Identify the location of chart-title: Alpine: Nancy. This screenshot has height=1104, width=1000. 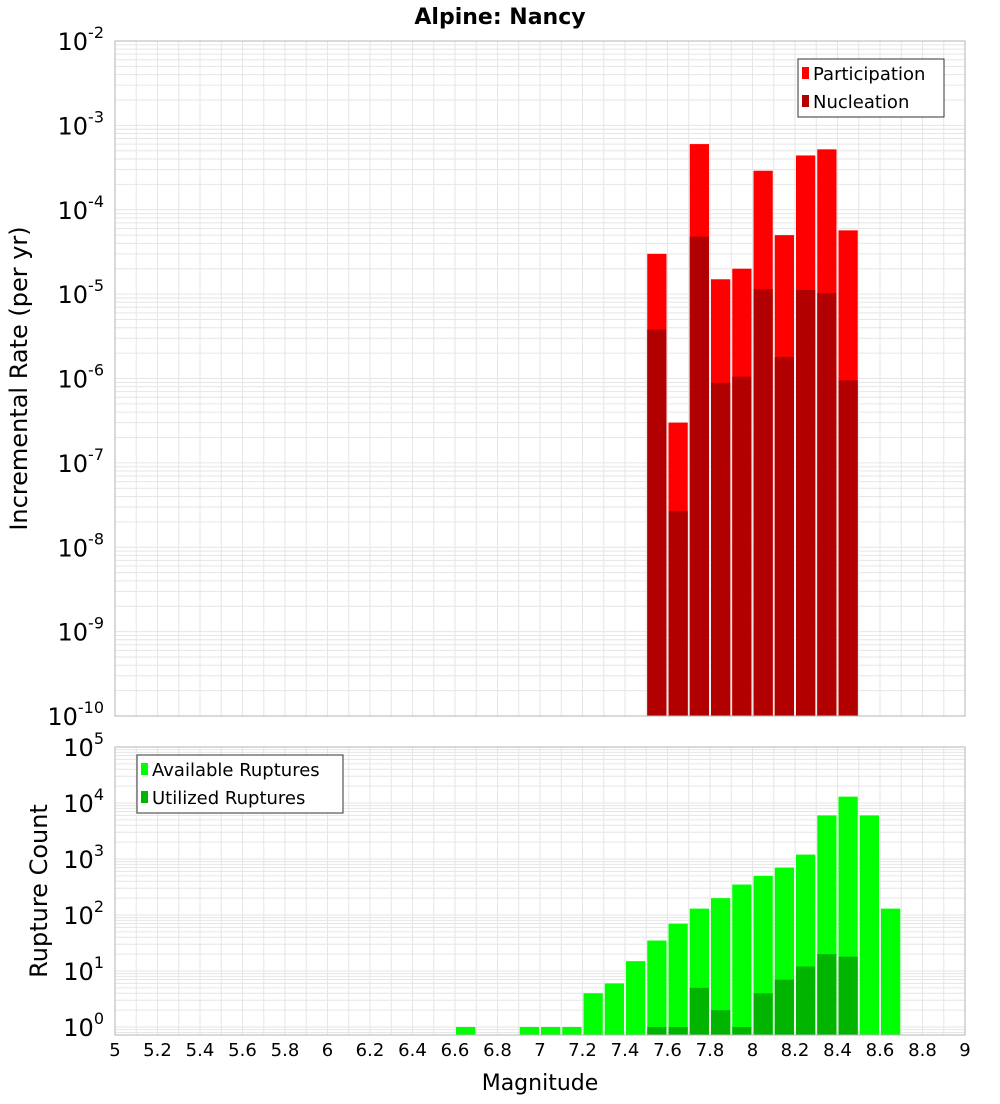
(499, 17).